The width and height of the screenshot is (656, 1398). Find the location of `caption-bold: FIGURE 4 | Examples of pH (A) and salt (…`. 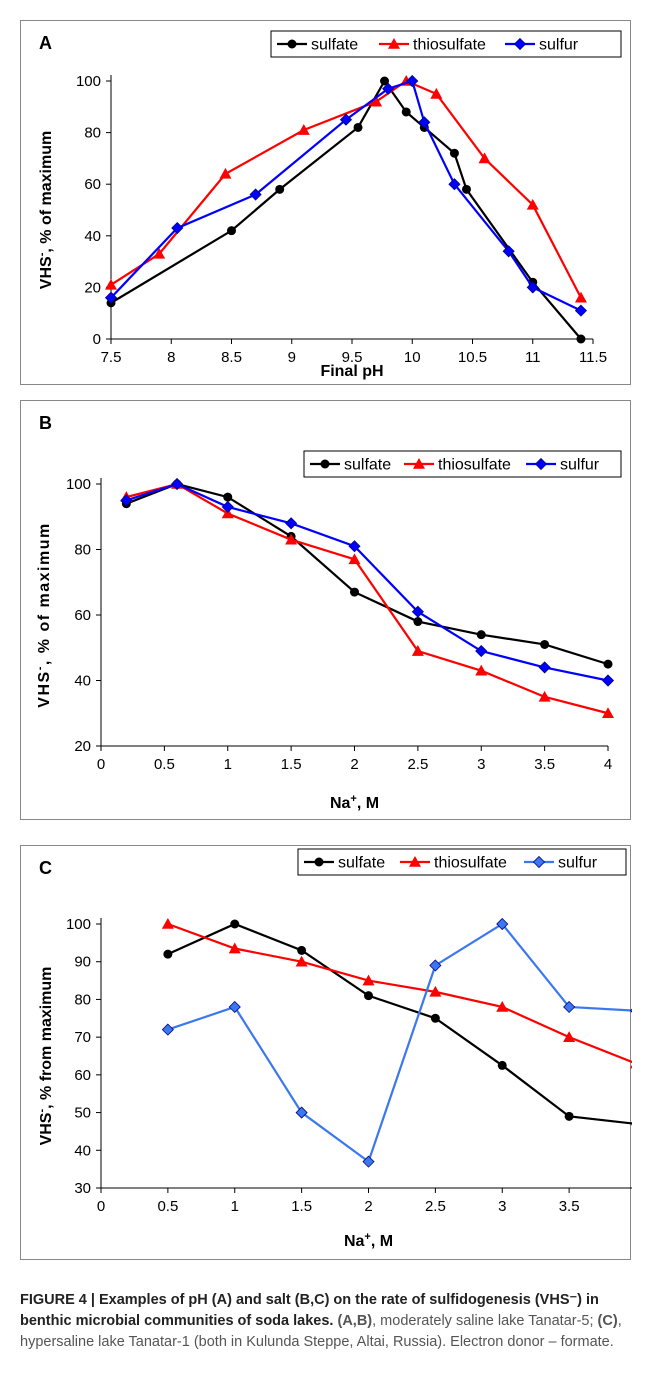

caption-bold: FIGURE 4 | Examples of pH (A) and salt (… is located at coordinates (309, 1310).